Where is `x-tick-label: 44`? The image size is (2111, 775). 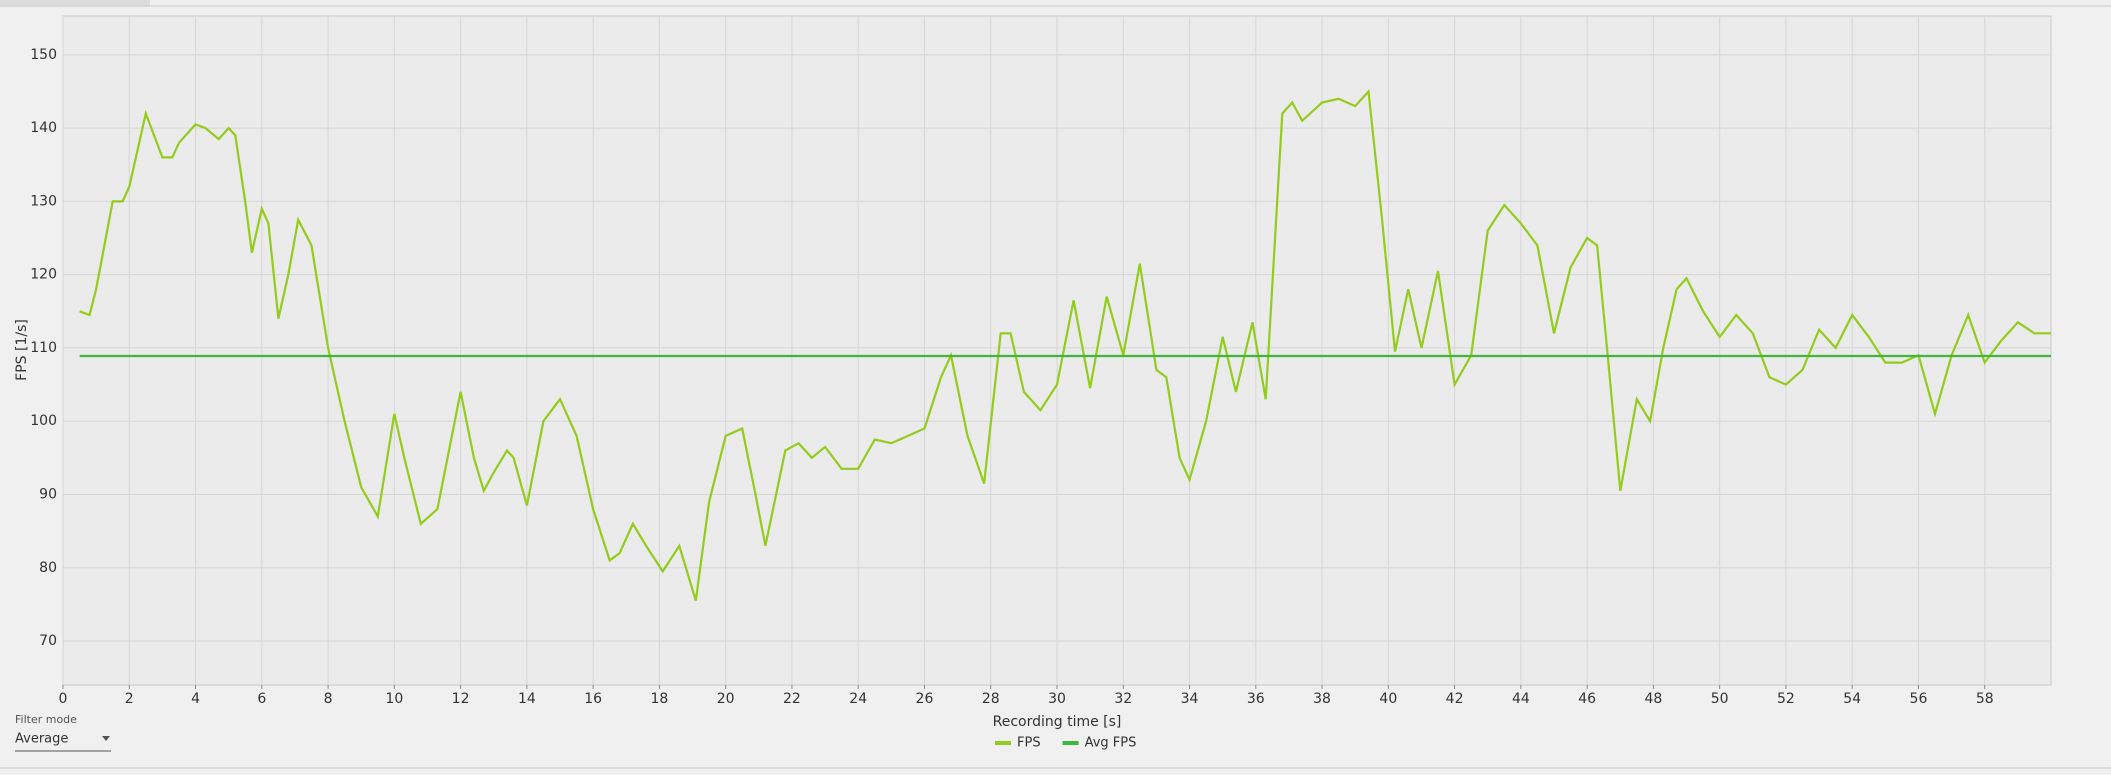
x-tick-label: 44 is located at coordinates (1521, 699).